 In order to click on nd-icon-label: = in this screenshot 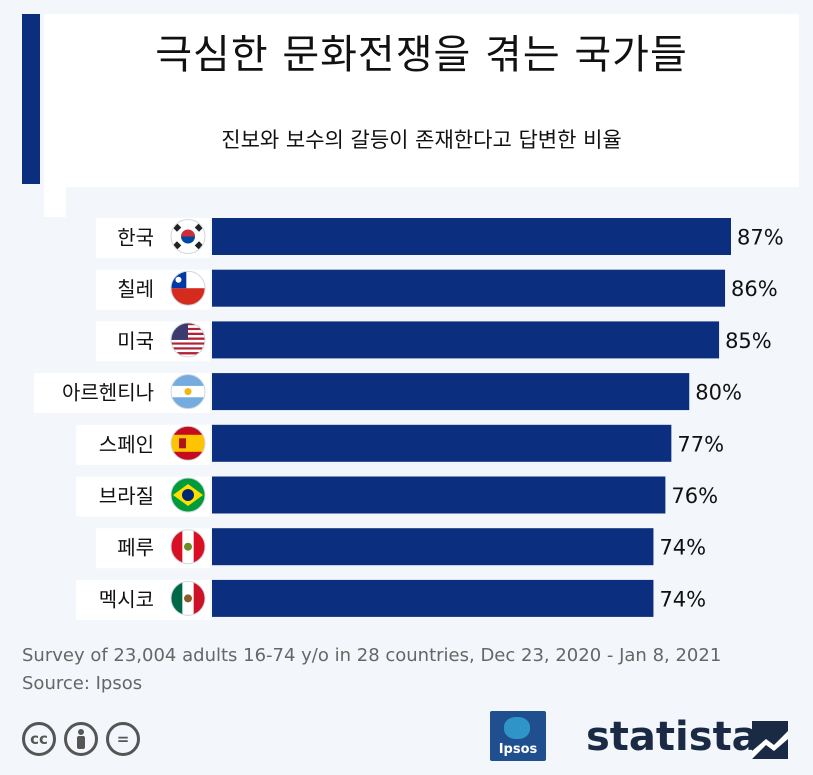, I will do `click(123, 739)`.